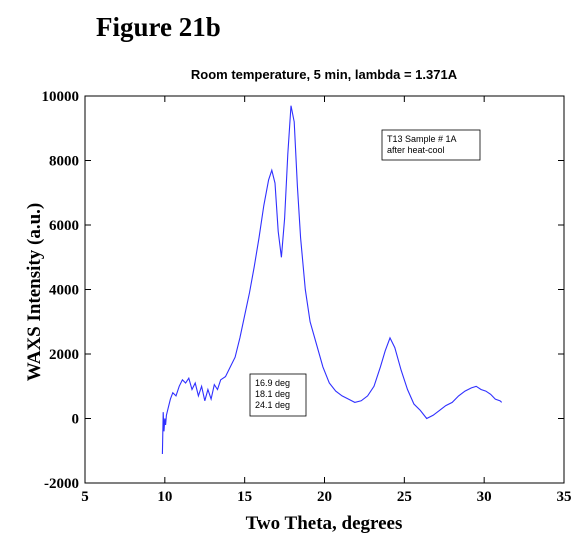  I want to click on y-tick-label: 6000, so click(64, 226).